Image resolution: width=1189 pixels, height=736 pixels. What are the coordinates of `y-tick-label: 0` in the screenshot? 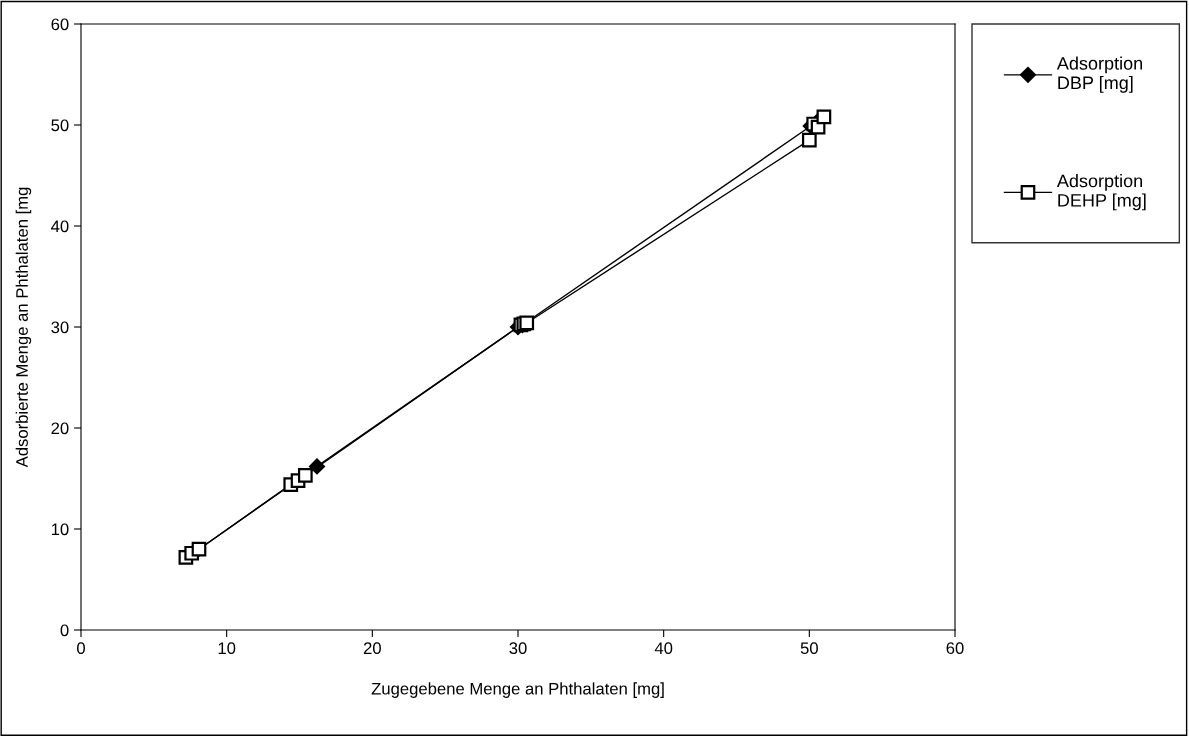 It's located at (64, 630).